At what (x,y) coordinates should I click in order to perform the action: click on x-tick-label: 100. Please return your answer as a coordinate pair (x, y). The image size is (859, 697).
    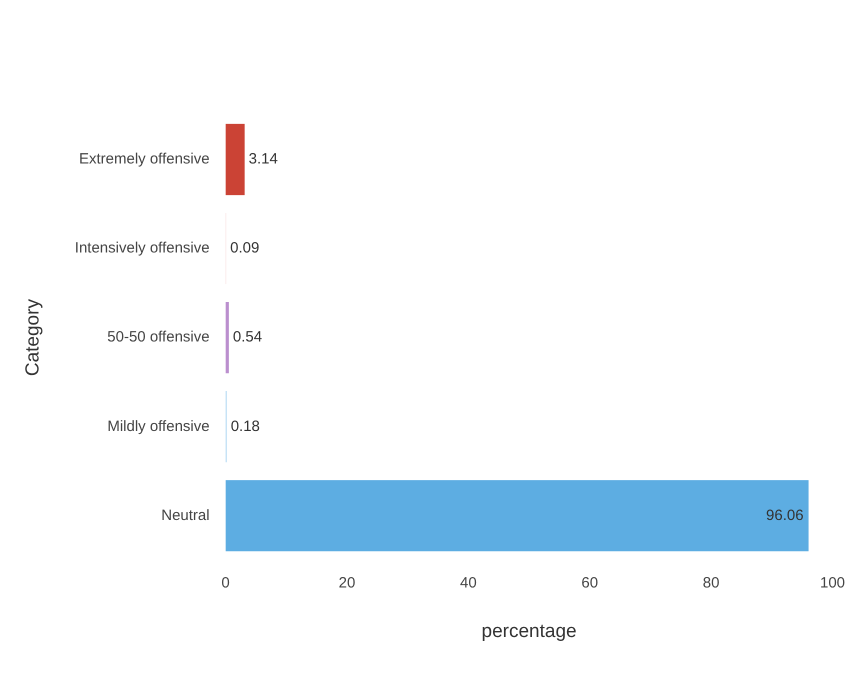
    Looking at the image, I should click on (832, 583).